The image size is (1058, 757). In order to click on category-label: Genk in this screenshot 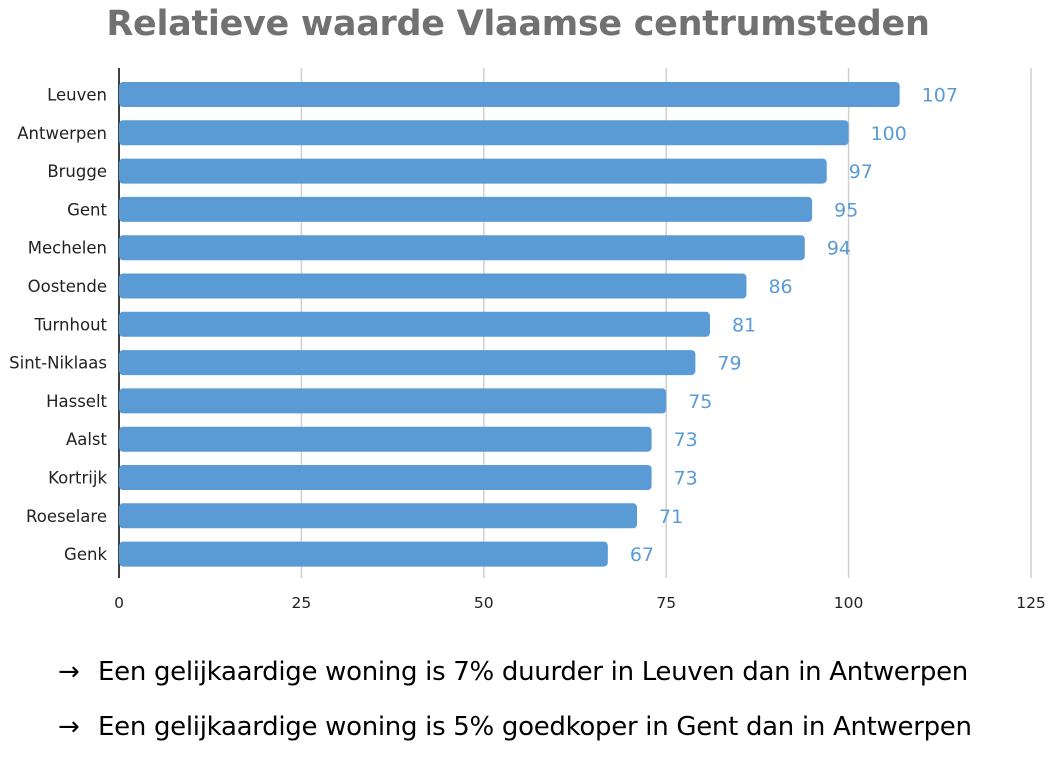, I will do `click(85, 554)`.